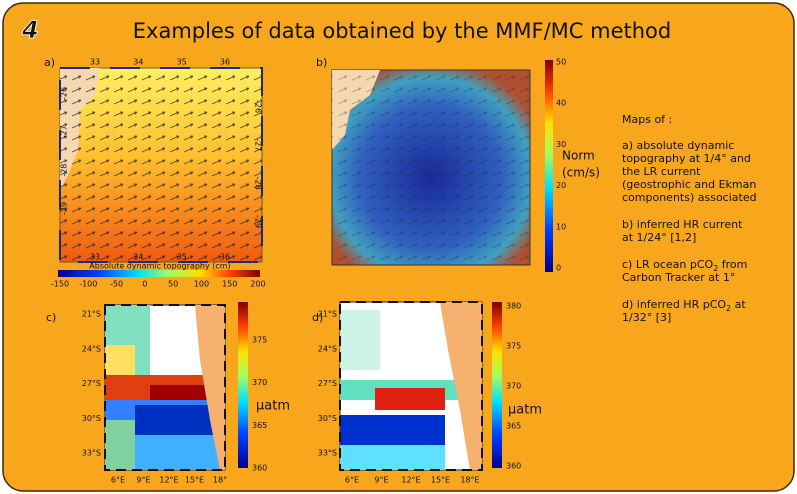 The image size is (797, 494). I want to click on map-c, so click(165, 387).